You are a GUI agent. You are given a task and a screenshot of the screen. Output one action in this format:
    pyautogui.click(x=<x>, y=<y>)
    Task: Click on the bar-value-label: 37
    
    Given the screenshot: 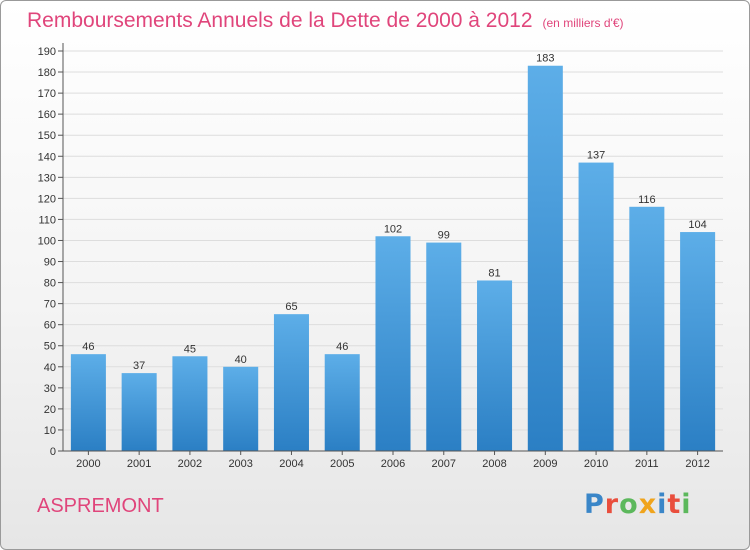 What is the action you would take?
    pyautogui.click(x=139, y=366)
    